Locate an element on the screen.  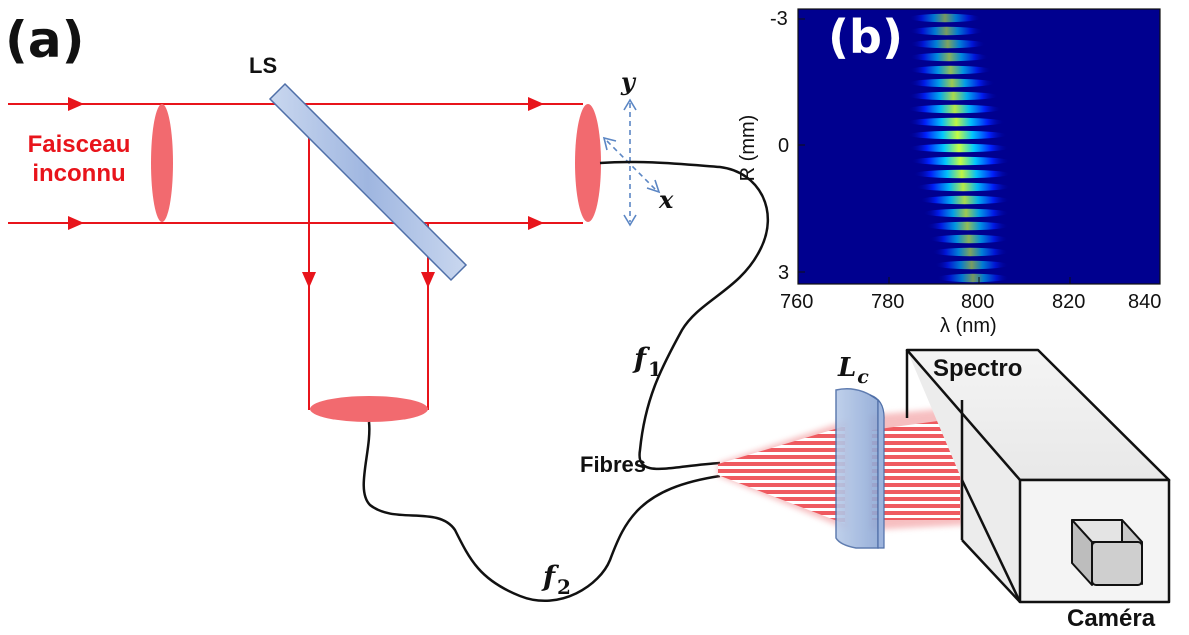
heatmap-fringes is located at coordinates (959, 148).